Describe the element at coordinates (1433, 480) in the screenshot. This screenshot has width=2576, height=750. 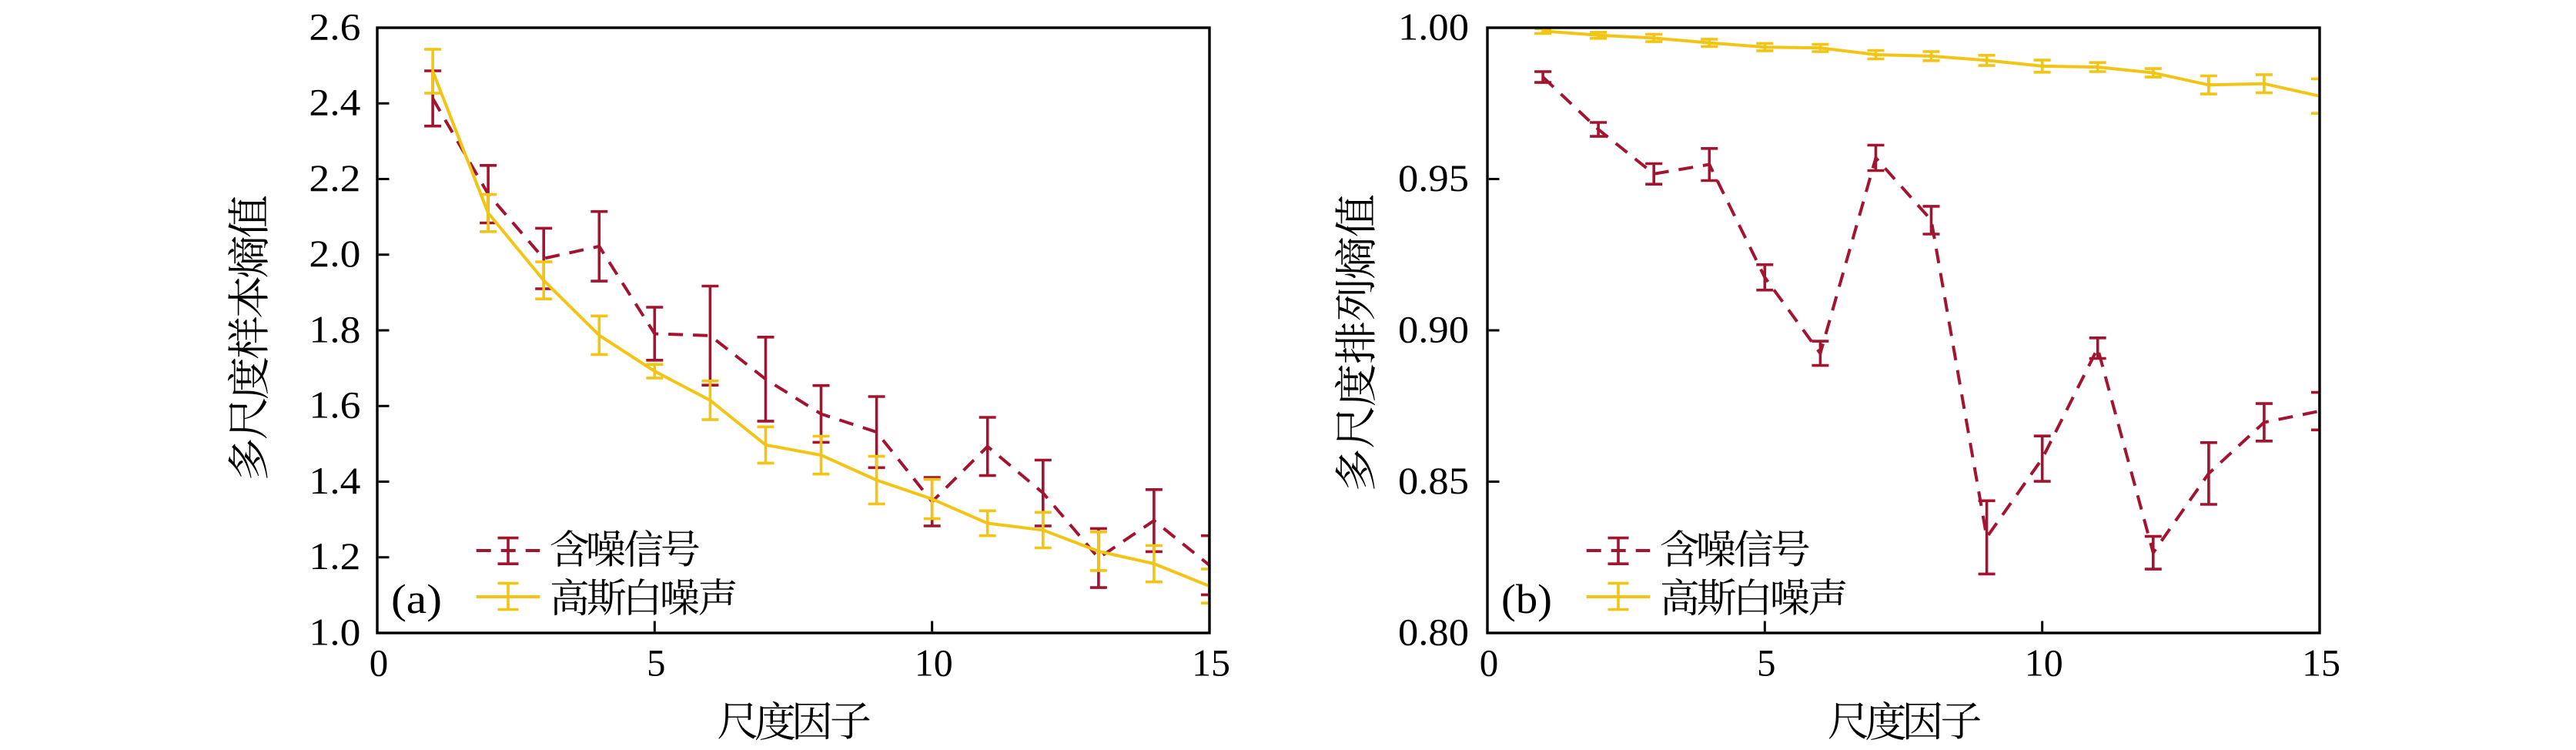
I see `svg-text: 0.85` at that location.